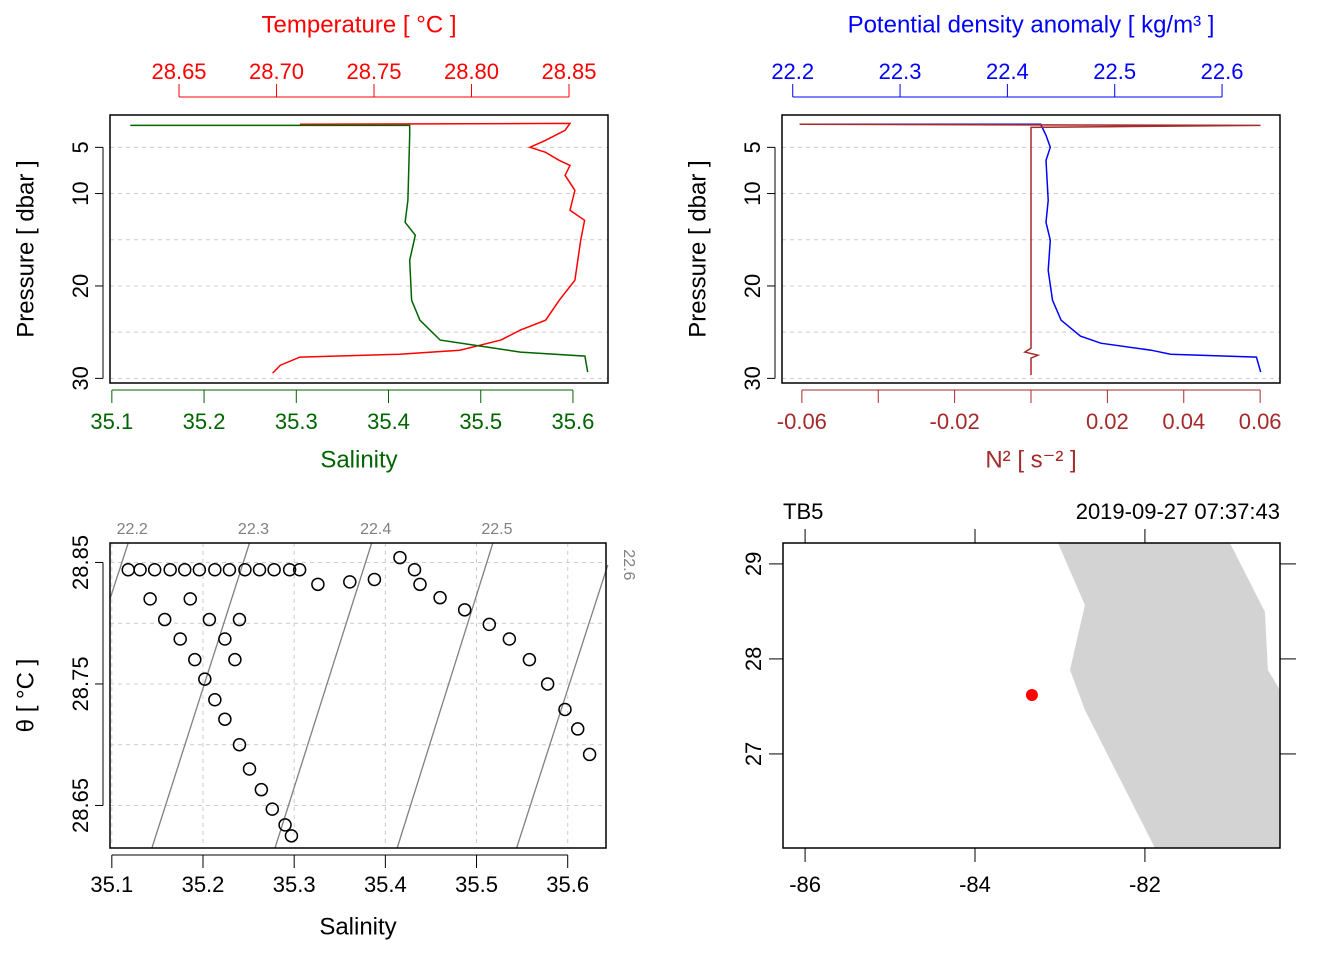 The width and height of the screenshot is (1344, 960). Describe the element at coordinates (385, 884) in the screenshot. I see `x-tick-label: 35.4` at that location.